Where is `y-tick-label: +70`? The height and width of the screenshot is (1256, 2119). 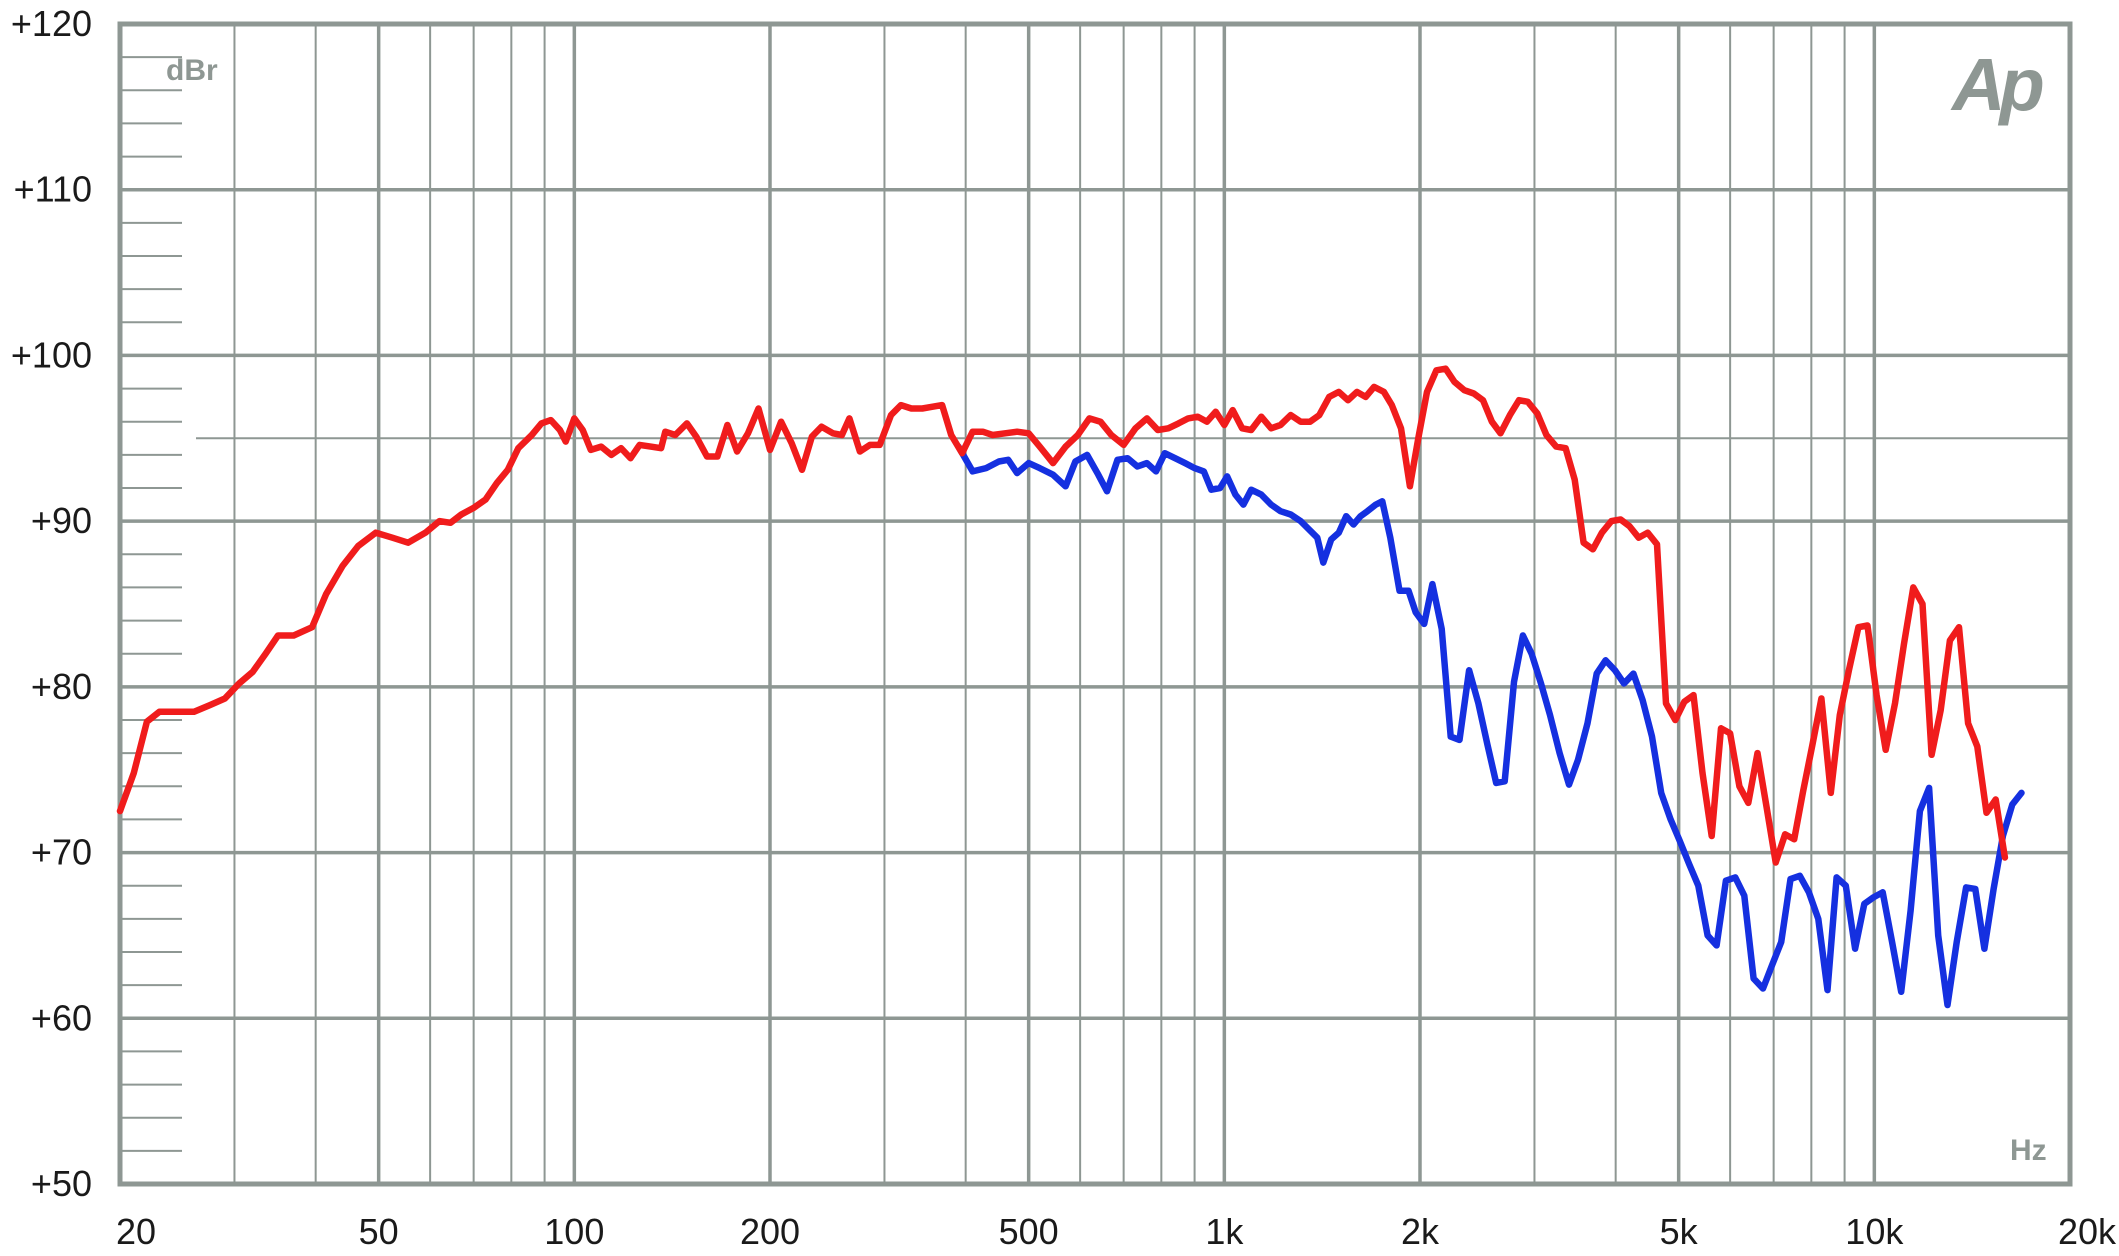
y-tick-label: +70 is located at coordinates (61, 852).